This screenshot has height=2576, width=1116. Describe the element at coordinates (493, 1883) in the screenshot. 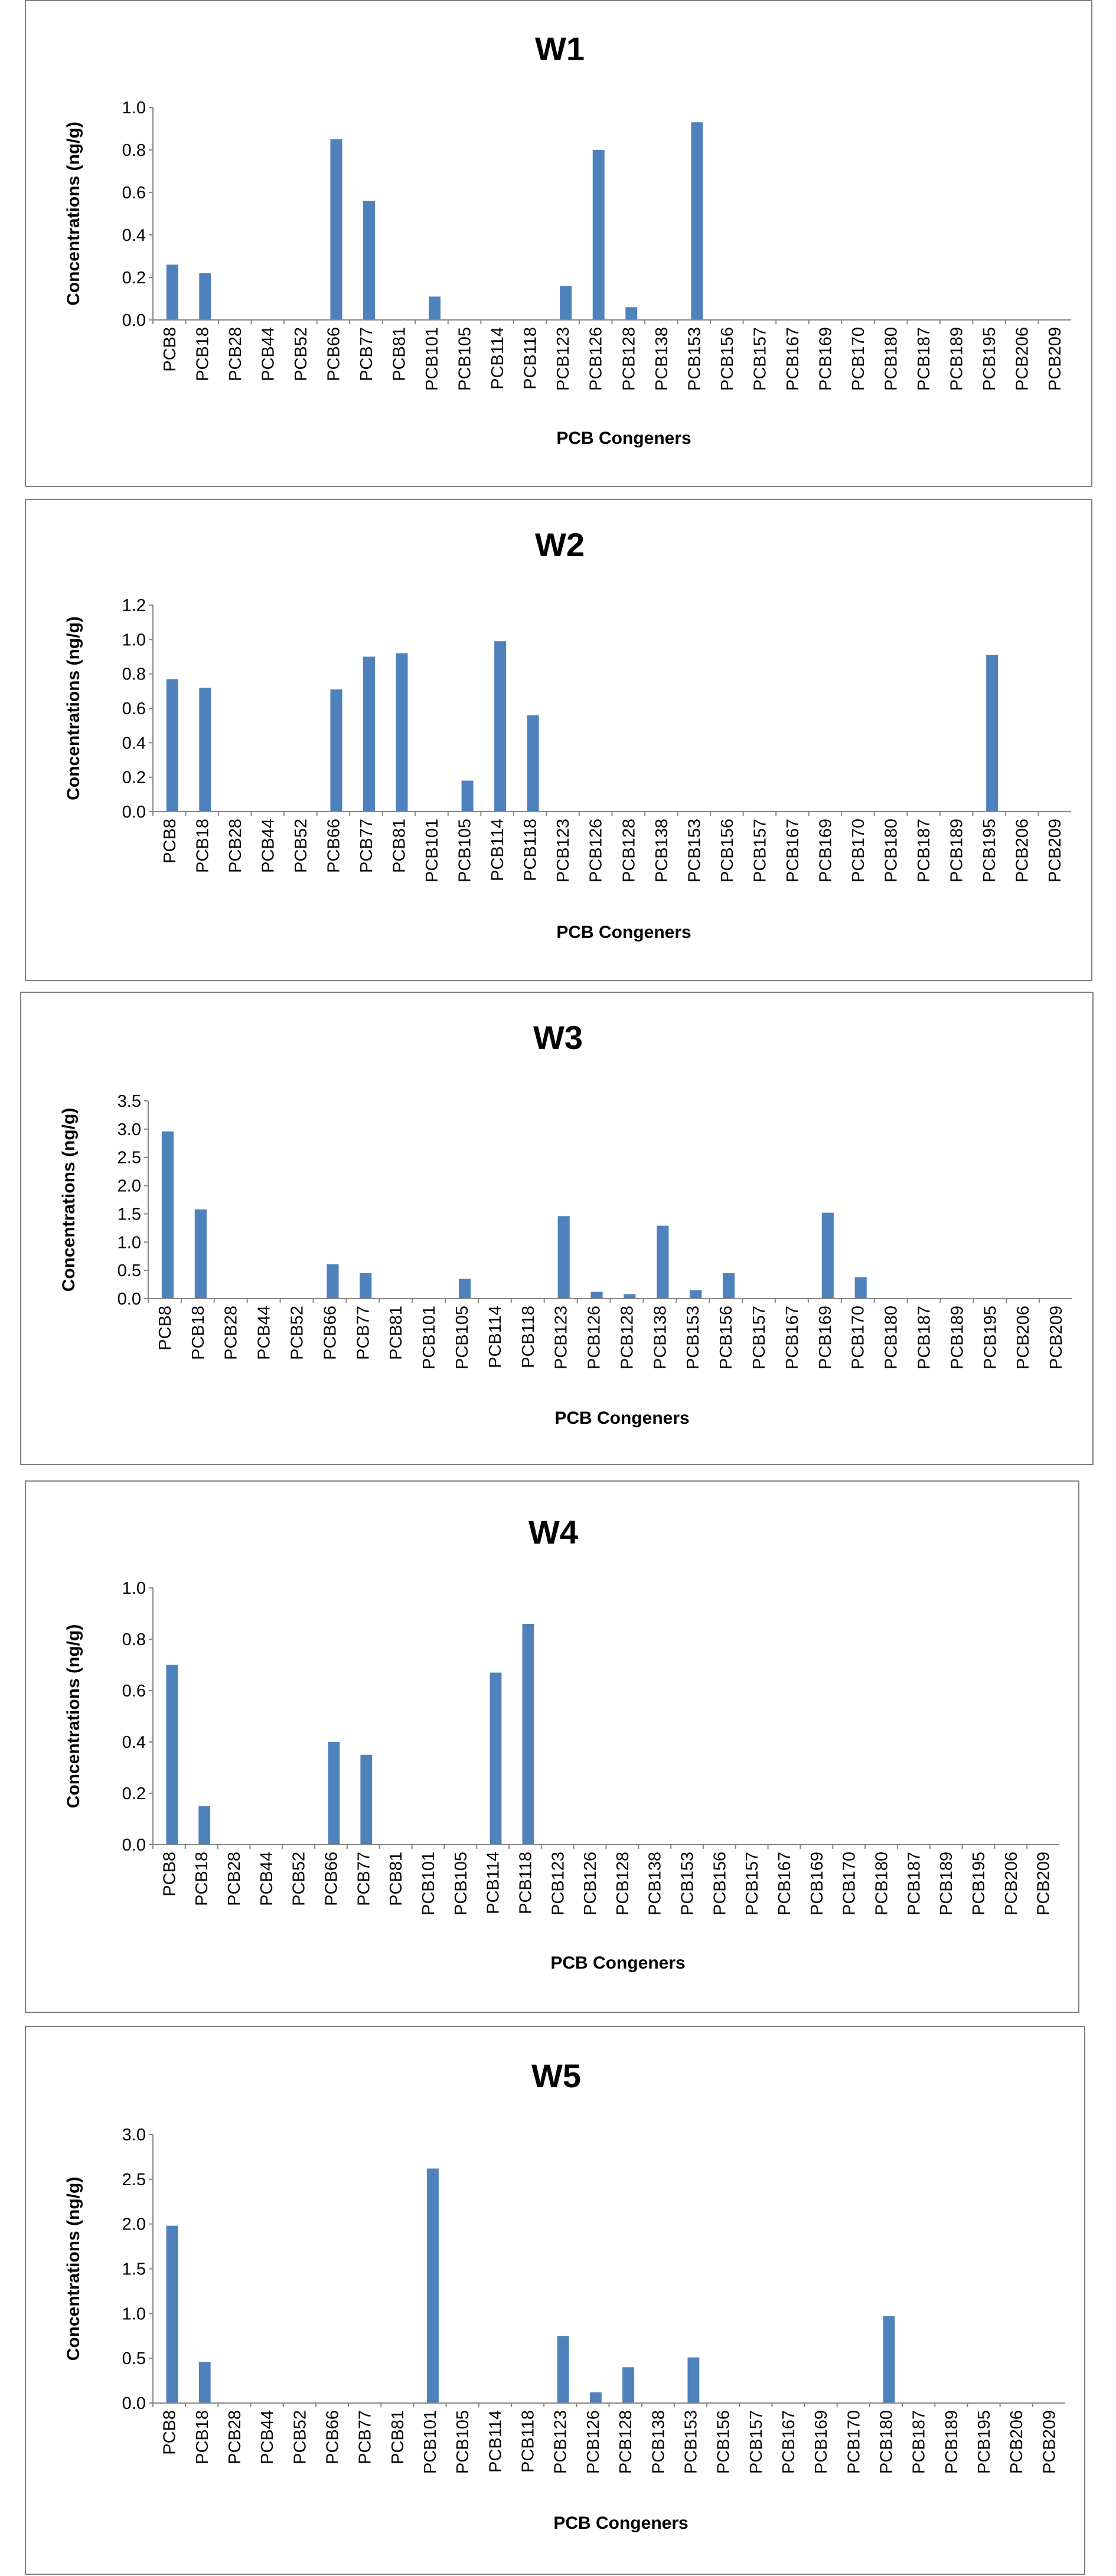

I see `x-tick-label: PCB114` at that location.